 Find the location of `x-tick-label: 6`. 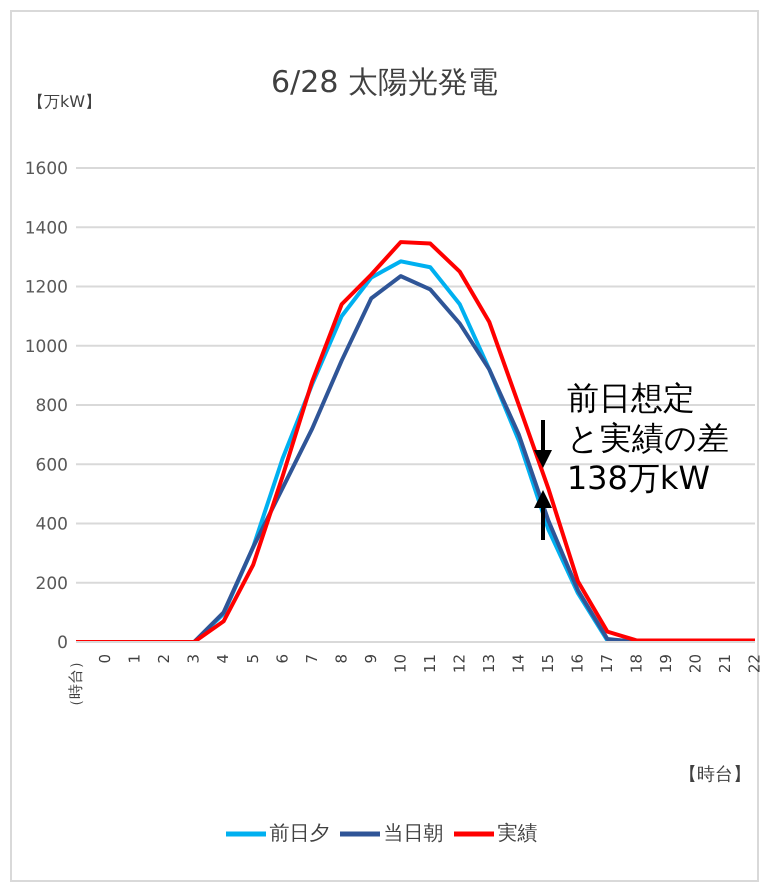

x-tick-label: 6 is located at coordinates (282, 659).